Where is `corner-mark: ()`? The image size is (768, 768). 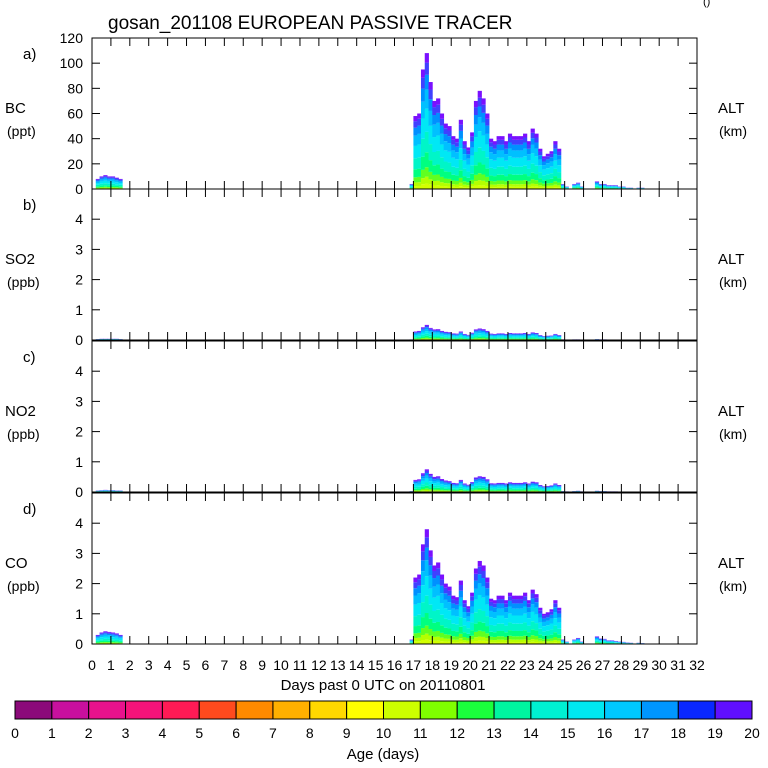
corner-mark: () is located at coordinates (706, 4).